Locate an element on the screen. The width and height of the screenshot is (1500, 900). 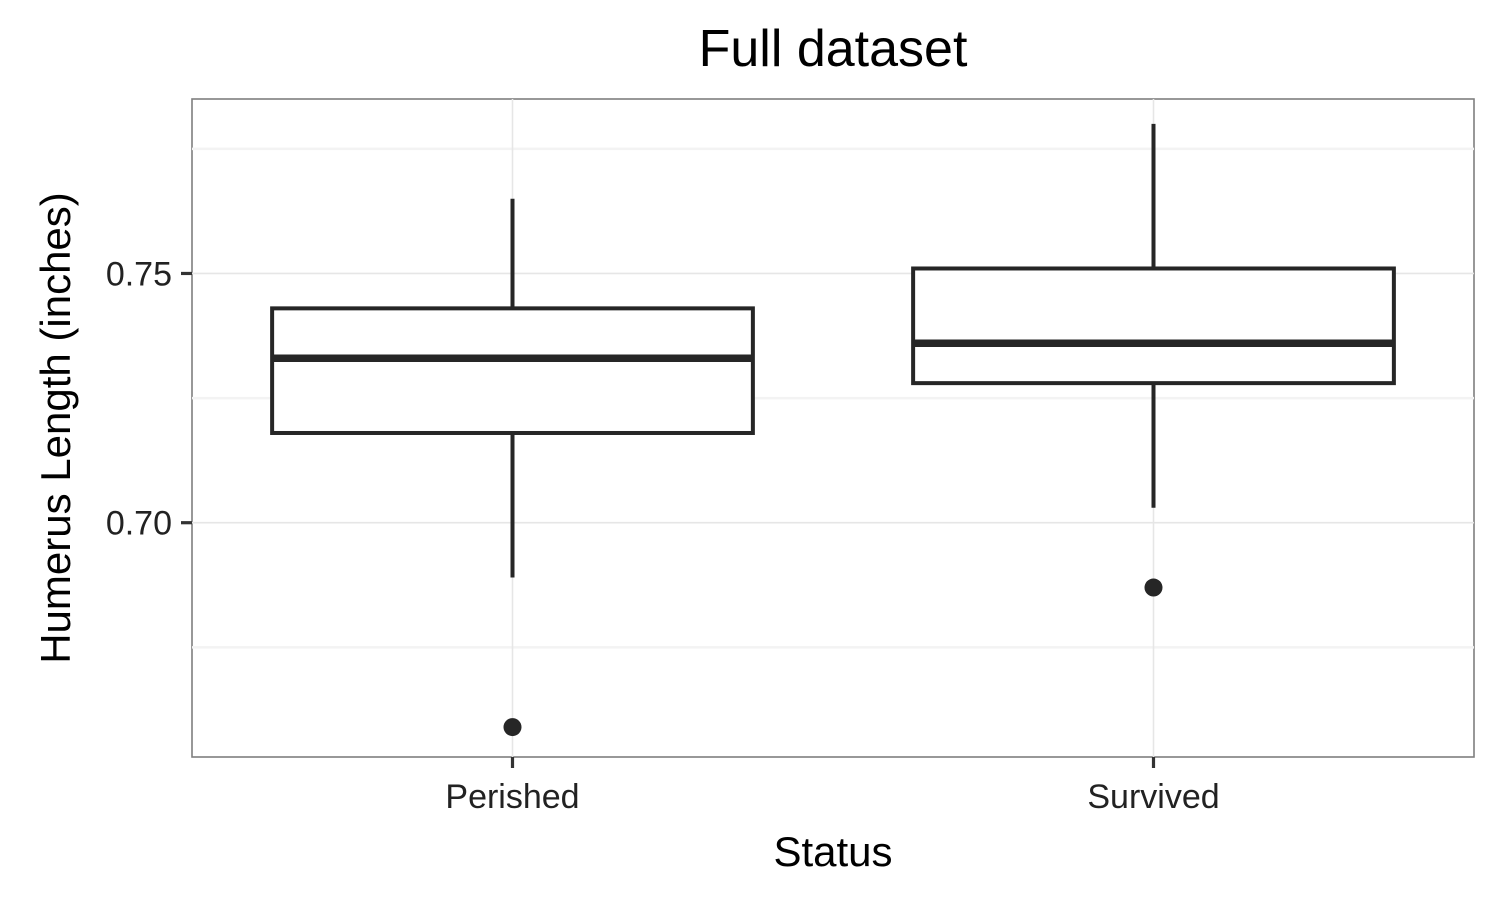
y-axis-title: Humerus Length (inches) is located at coordinates (55, 428).